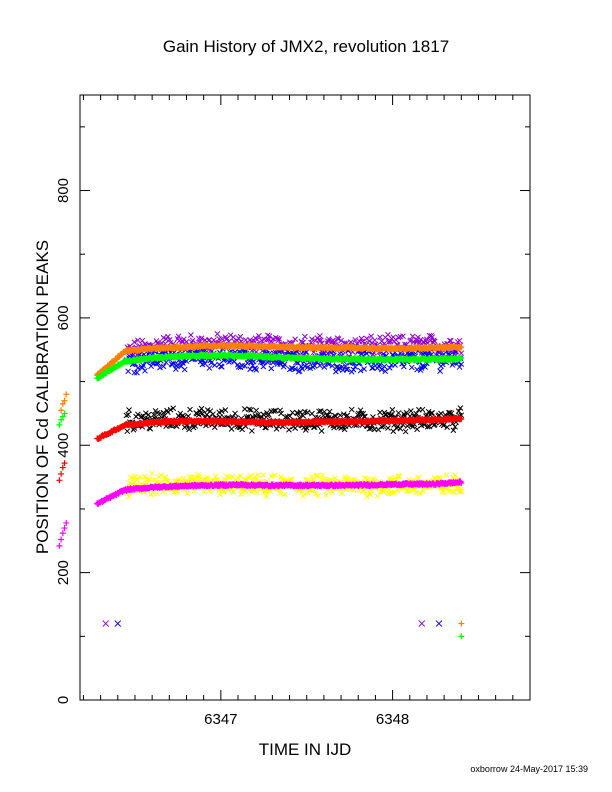 The width and height of the screenshot is (612, 792). What do you see at coordinates (392, 719) in the screenshot?
I see `x-tick-label: 6348` at bounding box center [392, 719].